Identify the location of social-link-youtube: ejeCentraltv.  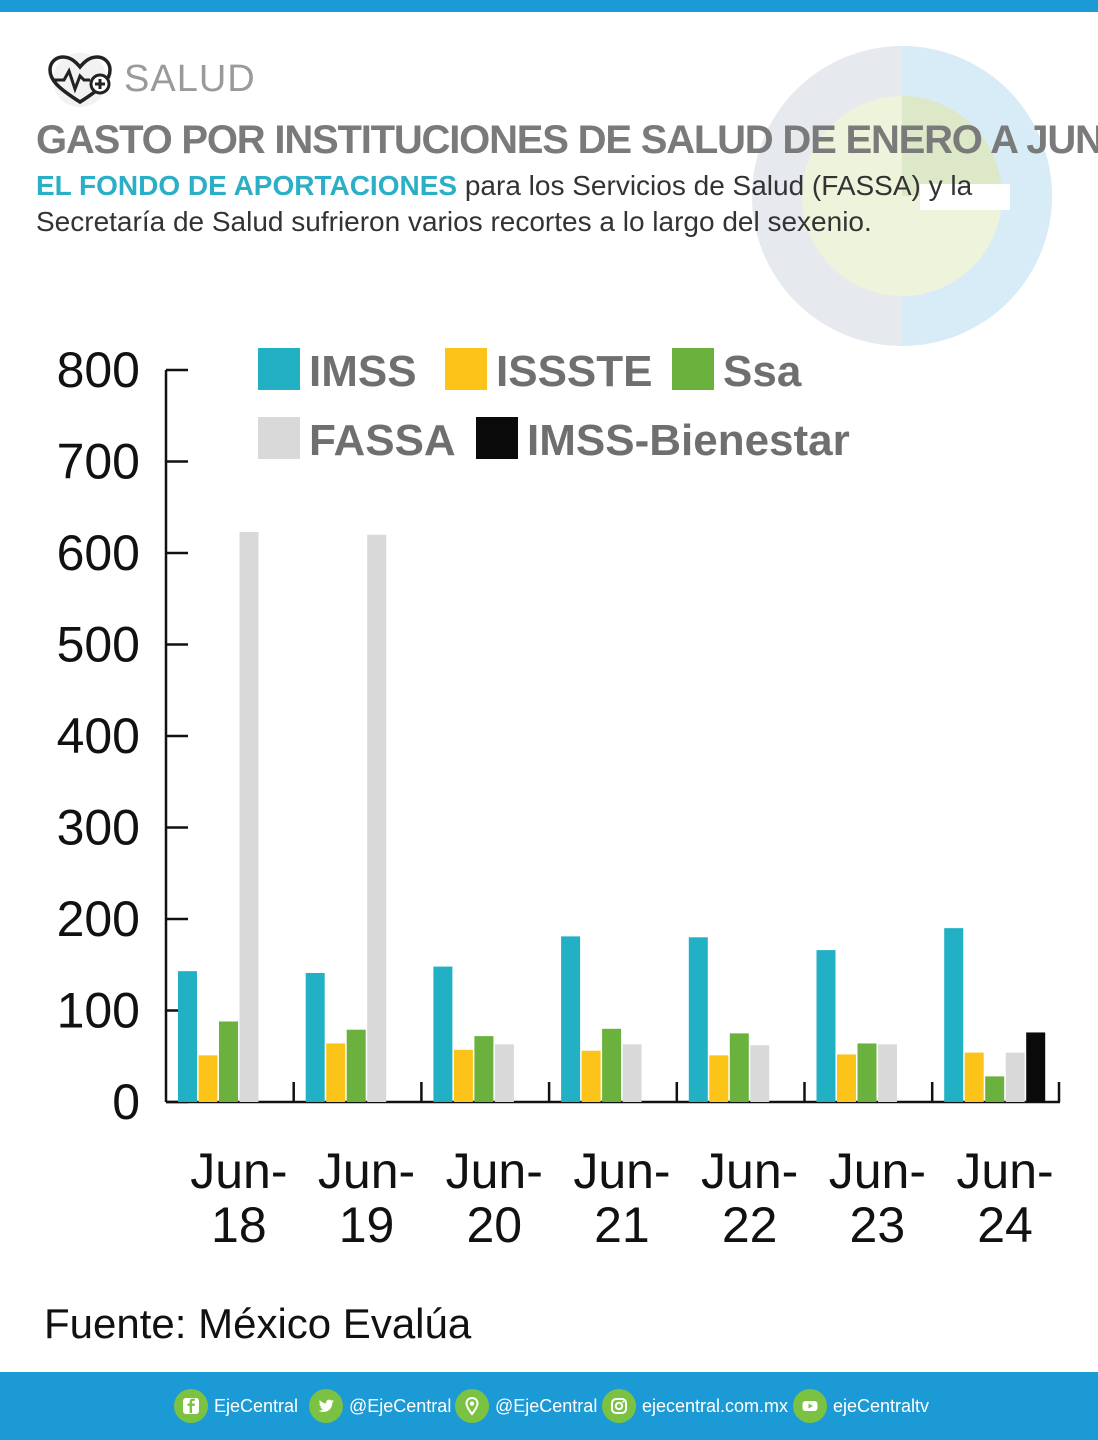
(861, 1406).